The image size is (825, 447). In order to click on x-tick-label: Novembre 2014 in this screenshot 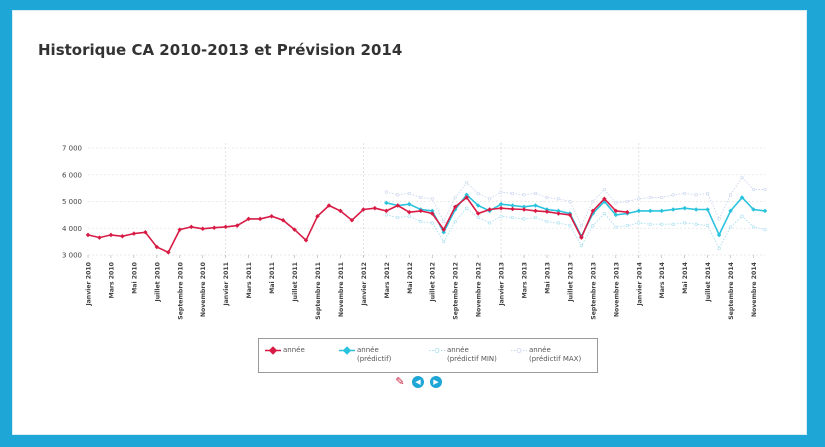, I will do `click(754, 289)`.